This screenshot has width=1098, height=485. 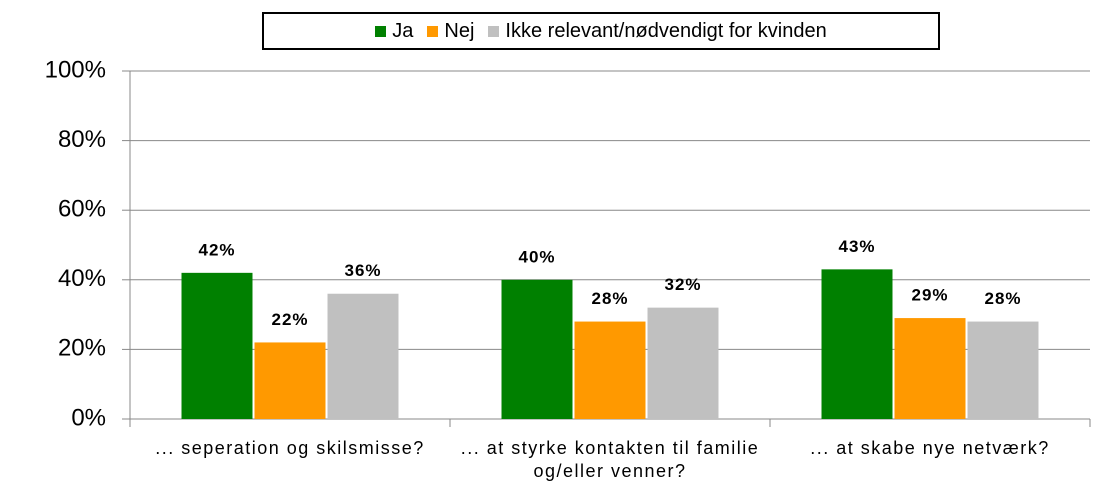 I want to click on y-tick-label: 0%, so click(x=88, y=417).